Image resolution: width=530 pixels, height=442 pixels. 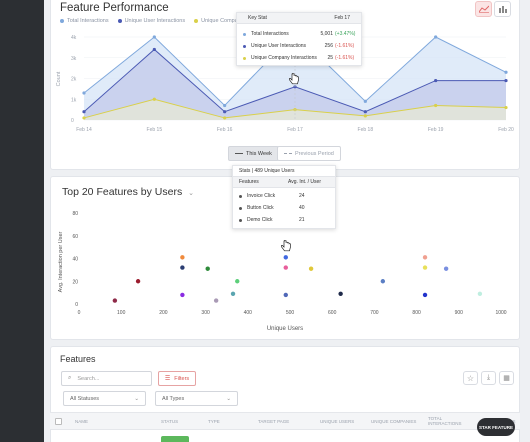 What do you see at coordinates (205, 313) in the screenshot?
I see `x-tick-label: 300` at bounding box center [205, 313].